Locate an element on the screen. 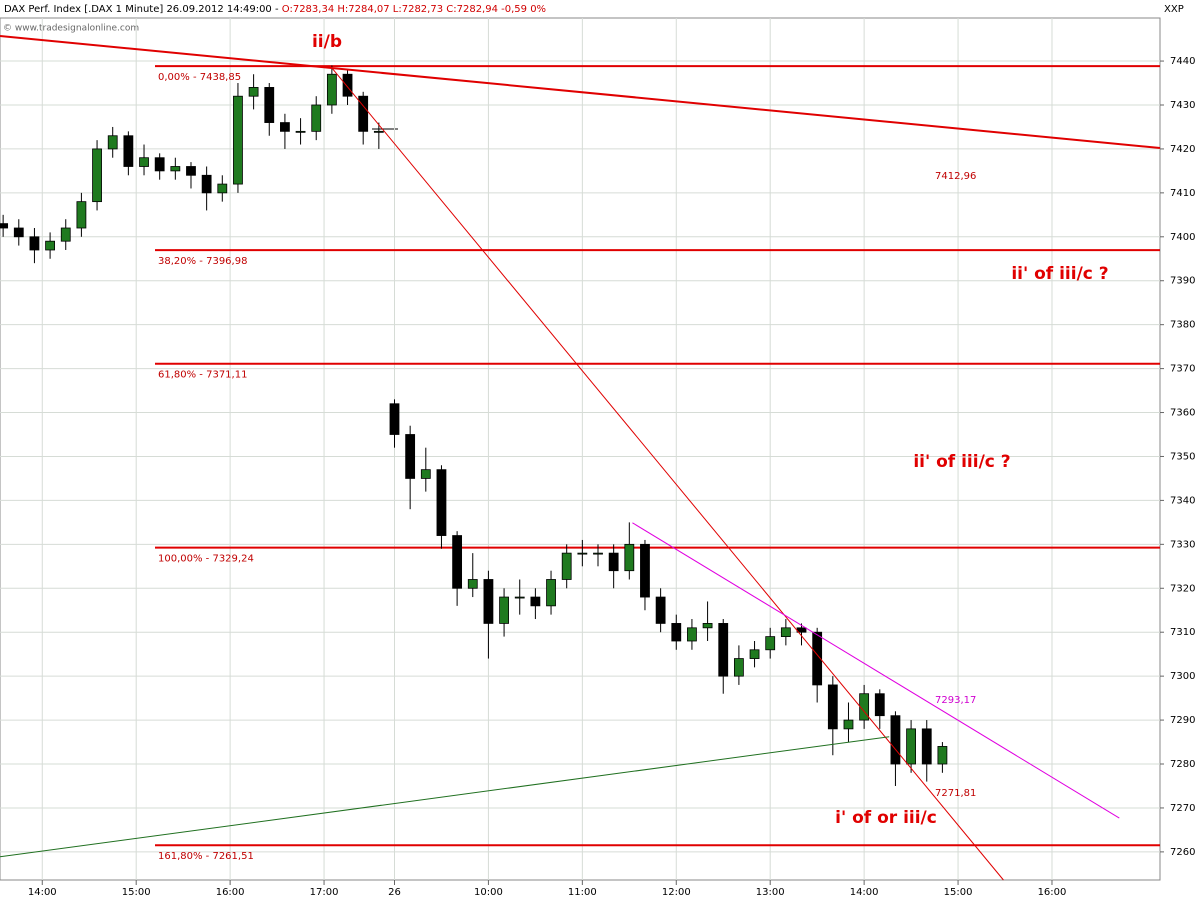 Image resolution: width=1200 pixels, height=904 pixels. x-tick-label: 26 is located at coordinates (394, 892).